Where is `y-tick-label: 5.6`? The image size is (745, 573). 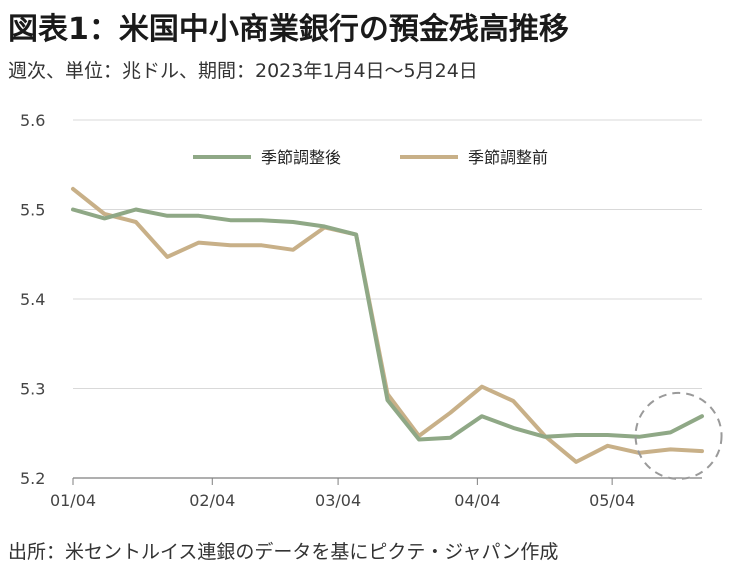 y-tick-label: 5.6 is located at coordinates (32, 120).